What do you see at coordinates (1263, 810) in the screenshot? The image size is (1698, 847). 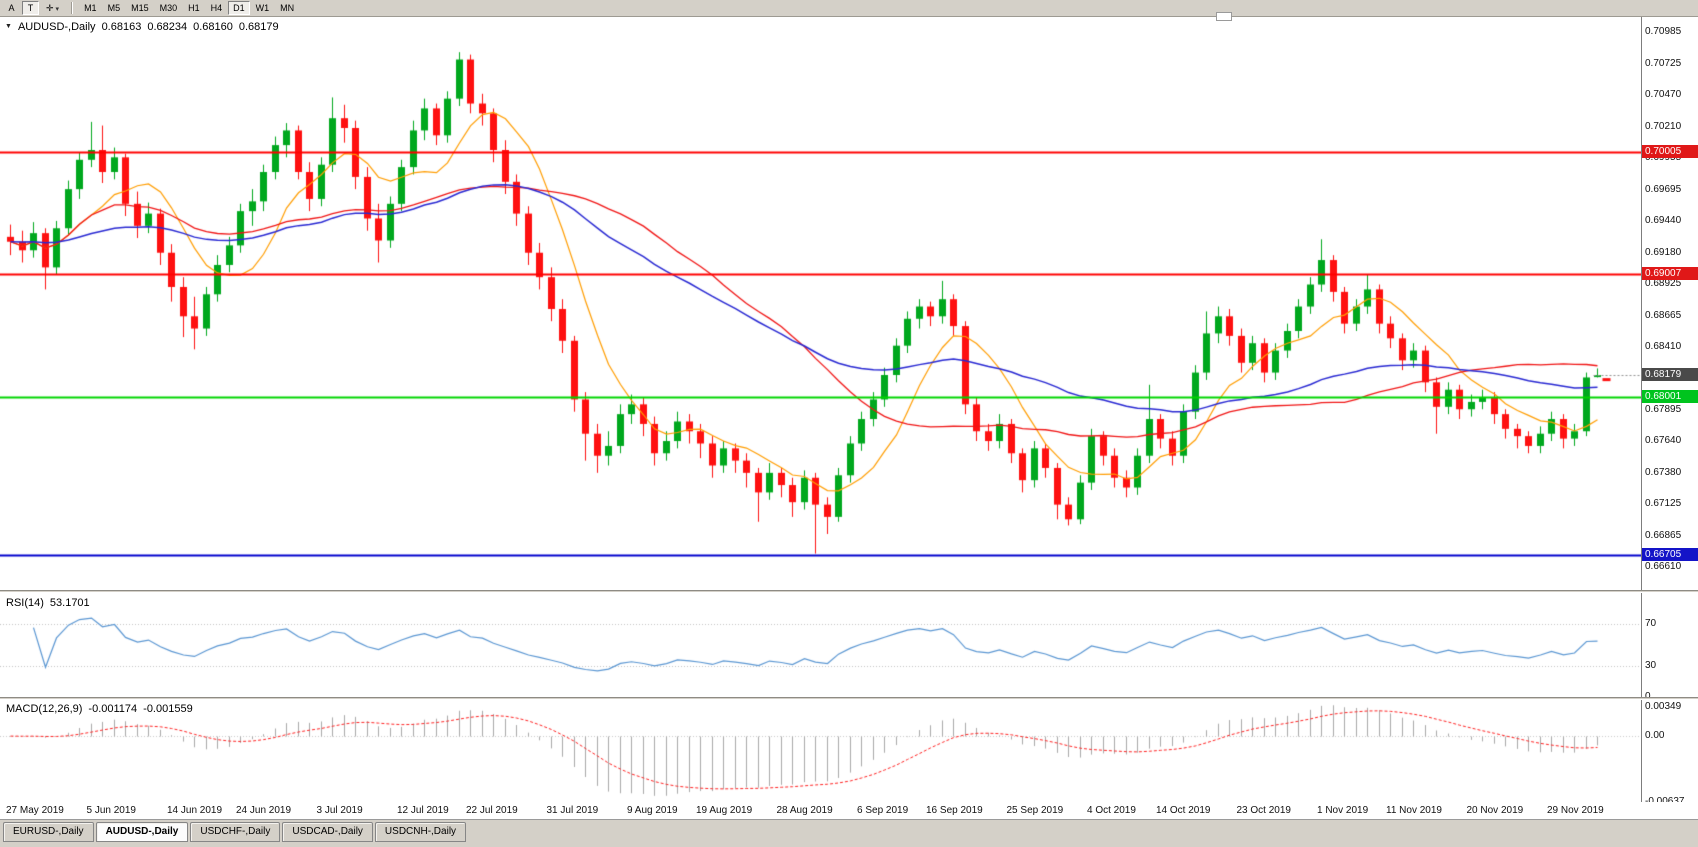 I see `date-label: 23 Oct 2019` at bounding box center [1263, 810].